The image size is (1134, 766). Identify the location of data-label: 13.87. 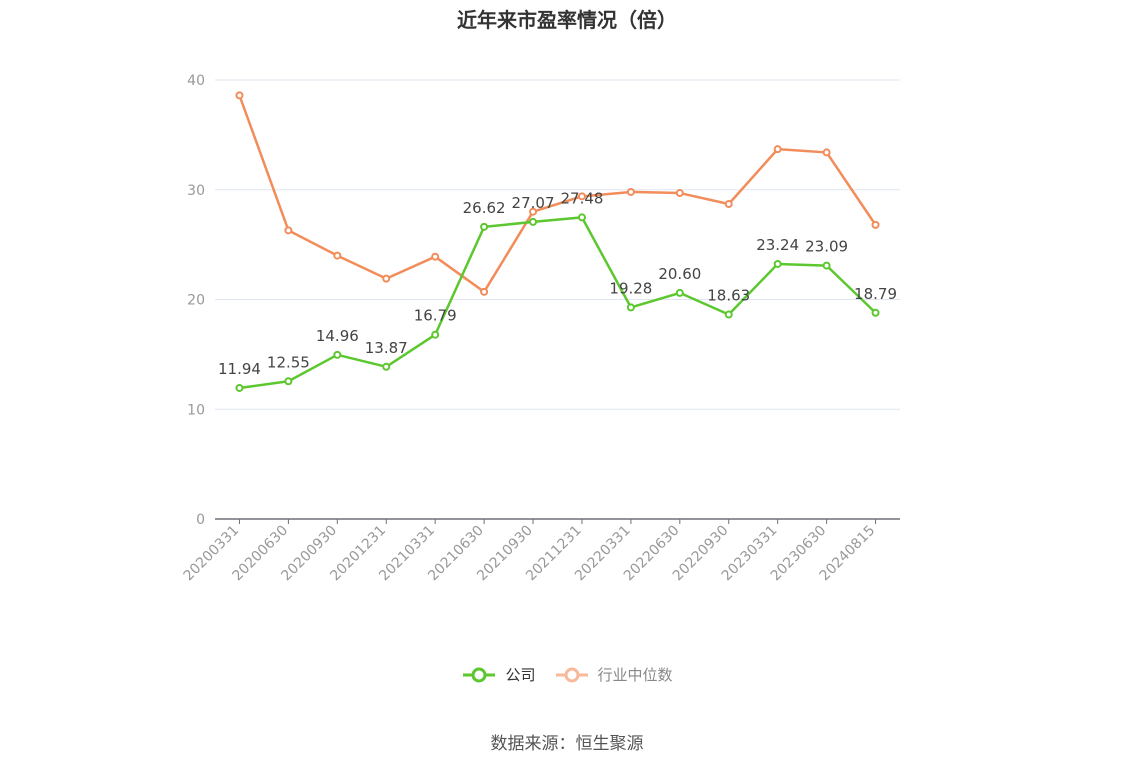
(386, 348).